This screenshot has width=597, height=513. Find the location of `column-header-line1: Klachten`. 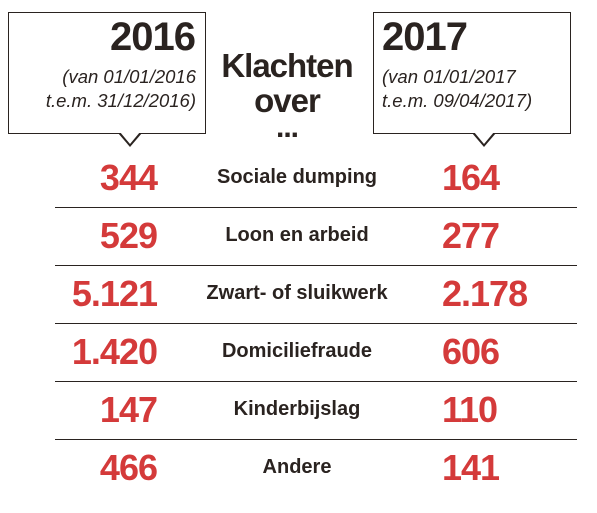

column-header-line1: Klachten is located at coordinates (287, 65).